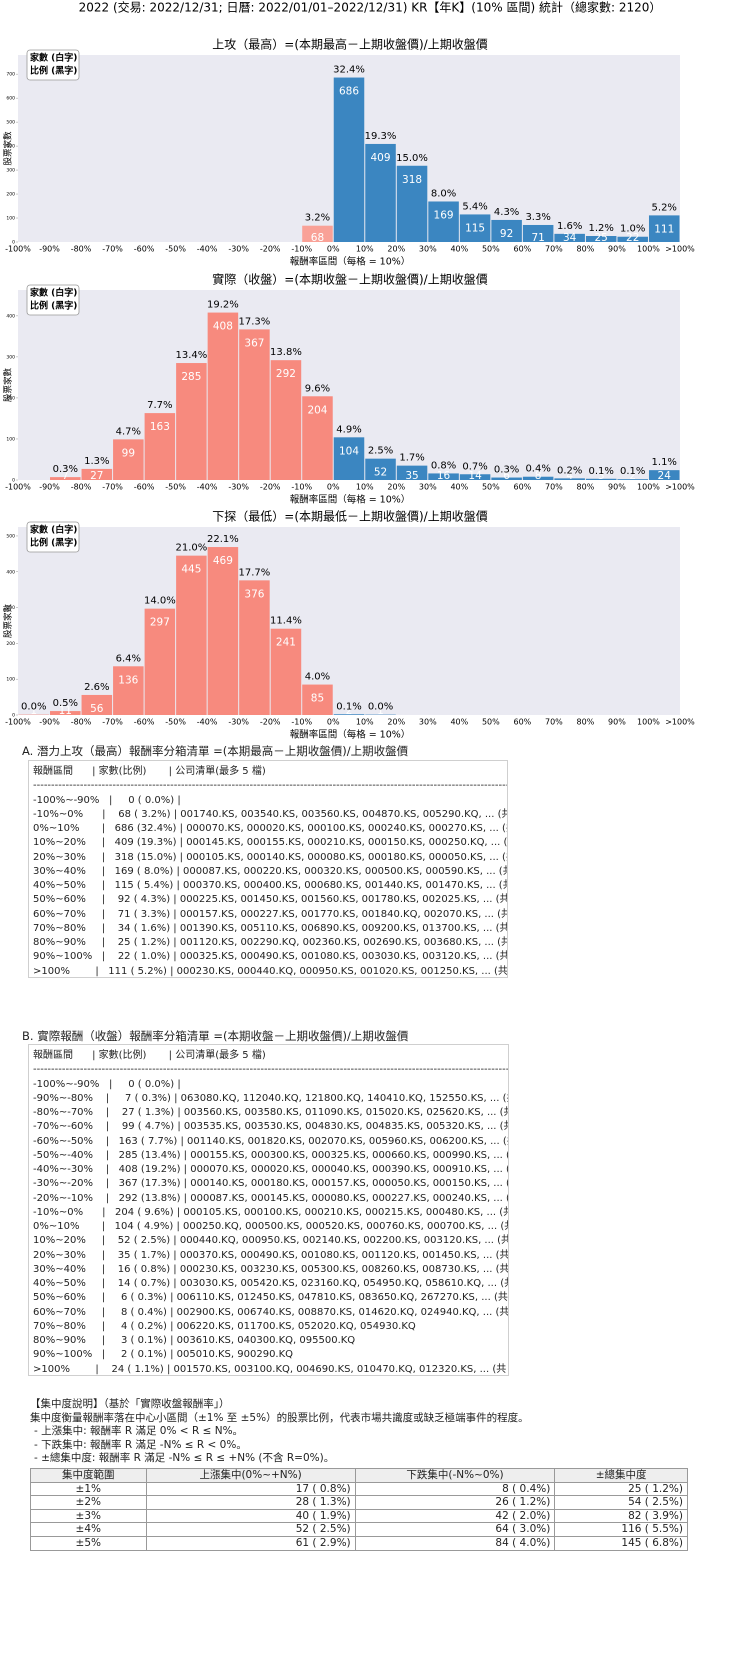  I want to click on count-label: 22, so click(632, 238).